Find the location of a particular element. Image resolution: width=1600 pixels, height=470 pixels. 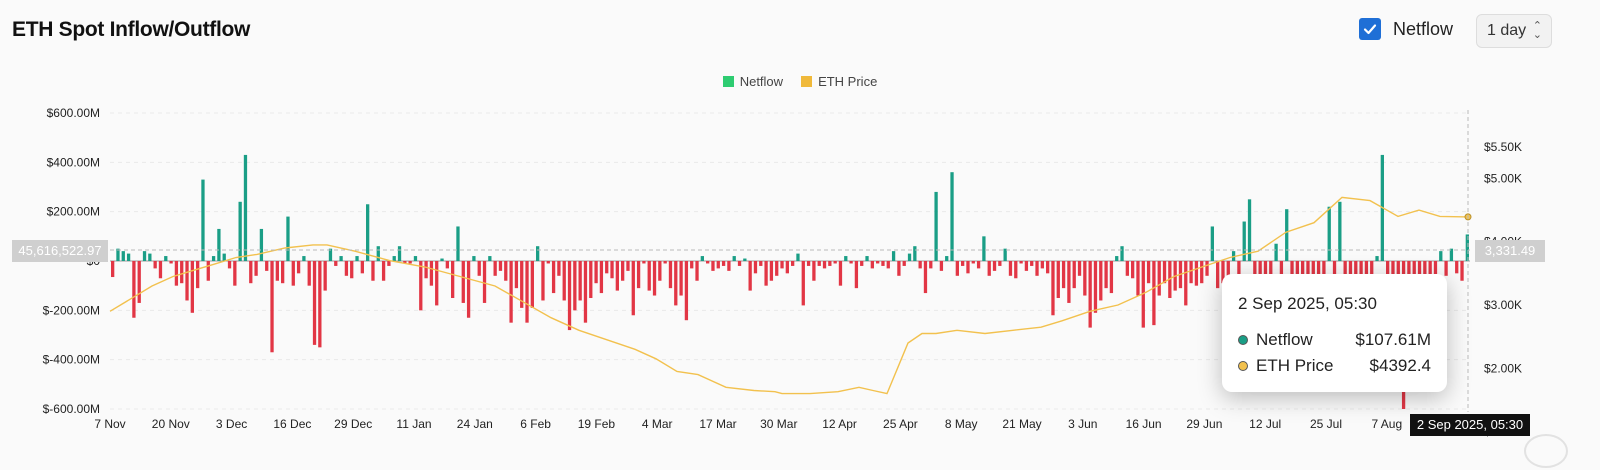

netflow-toggle: Netflow is located at coordinates (1406, 29).